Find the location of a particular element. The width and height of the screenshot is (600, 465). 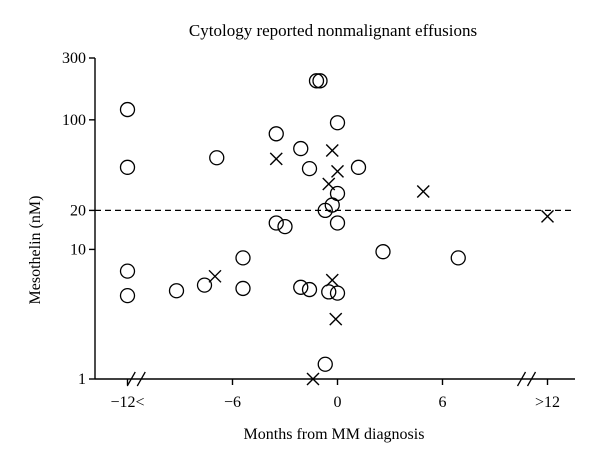

x-tick-label: −6 is located at coordinates (232, 402).